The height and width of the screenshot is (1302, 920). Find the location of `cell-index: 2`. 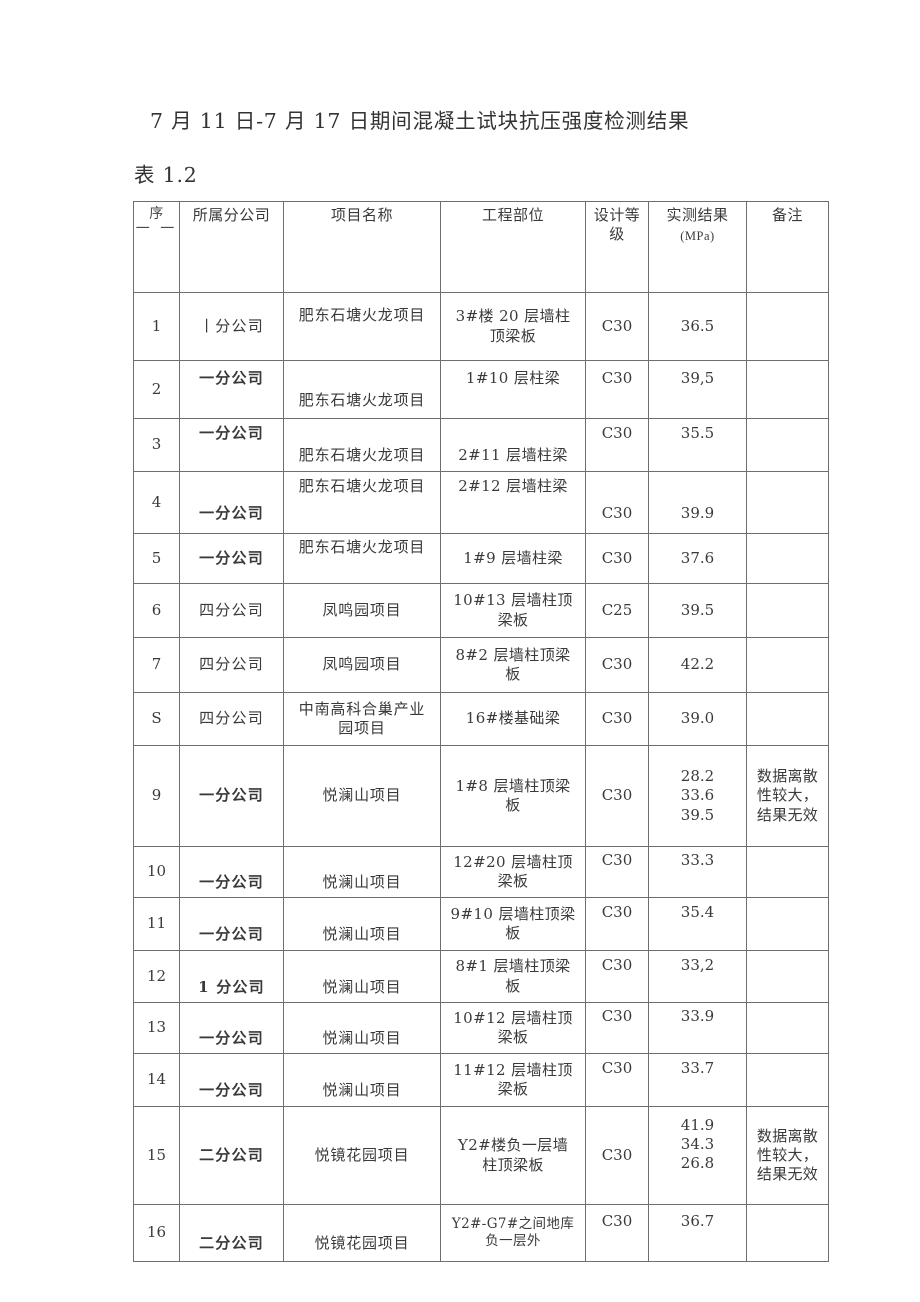

cell-index: 2 is located at coordinates (156, 389).